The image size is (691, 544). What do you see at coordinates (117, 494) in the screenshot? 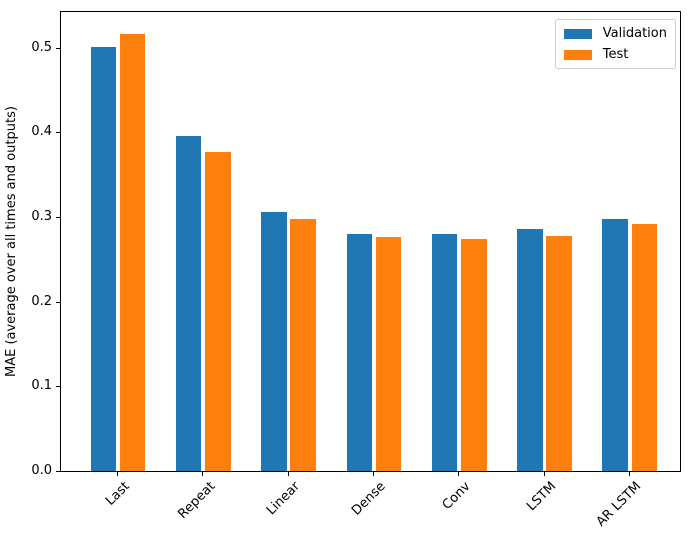
I see `x-tick-label-last: Last` at bounding box center [117, 494].